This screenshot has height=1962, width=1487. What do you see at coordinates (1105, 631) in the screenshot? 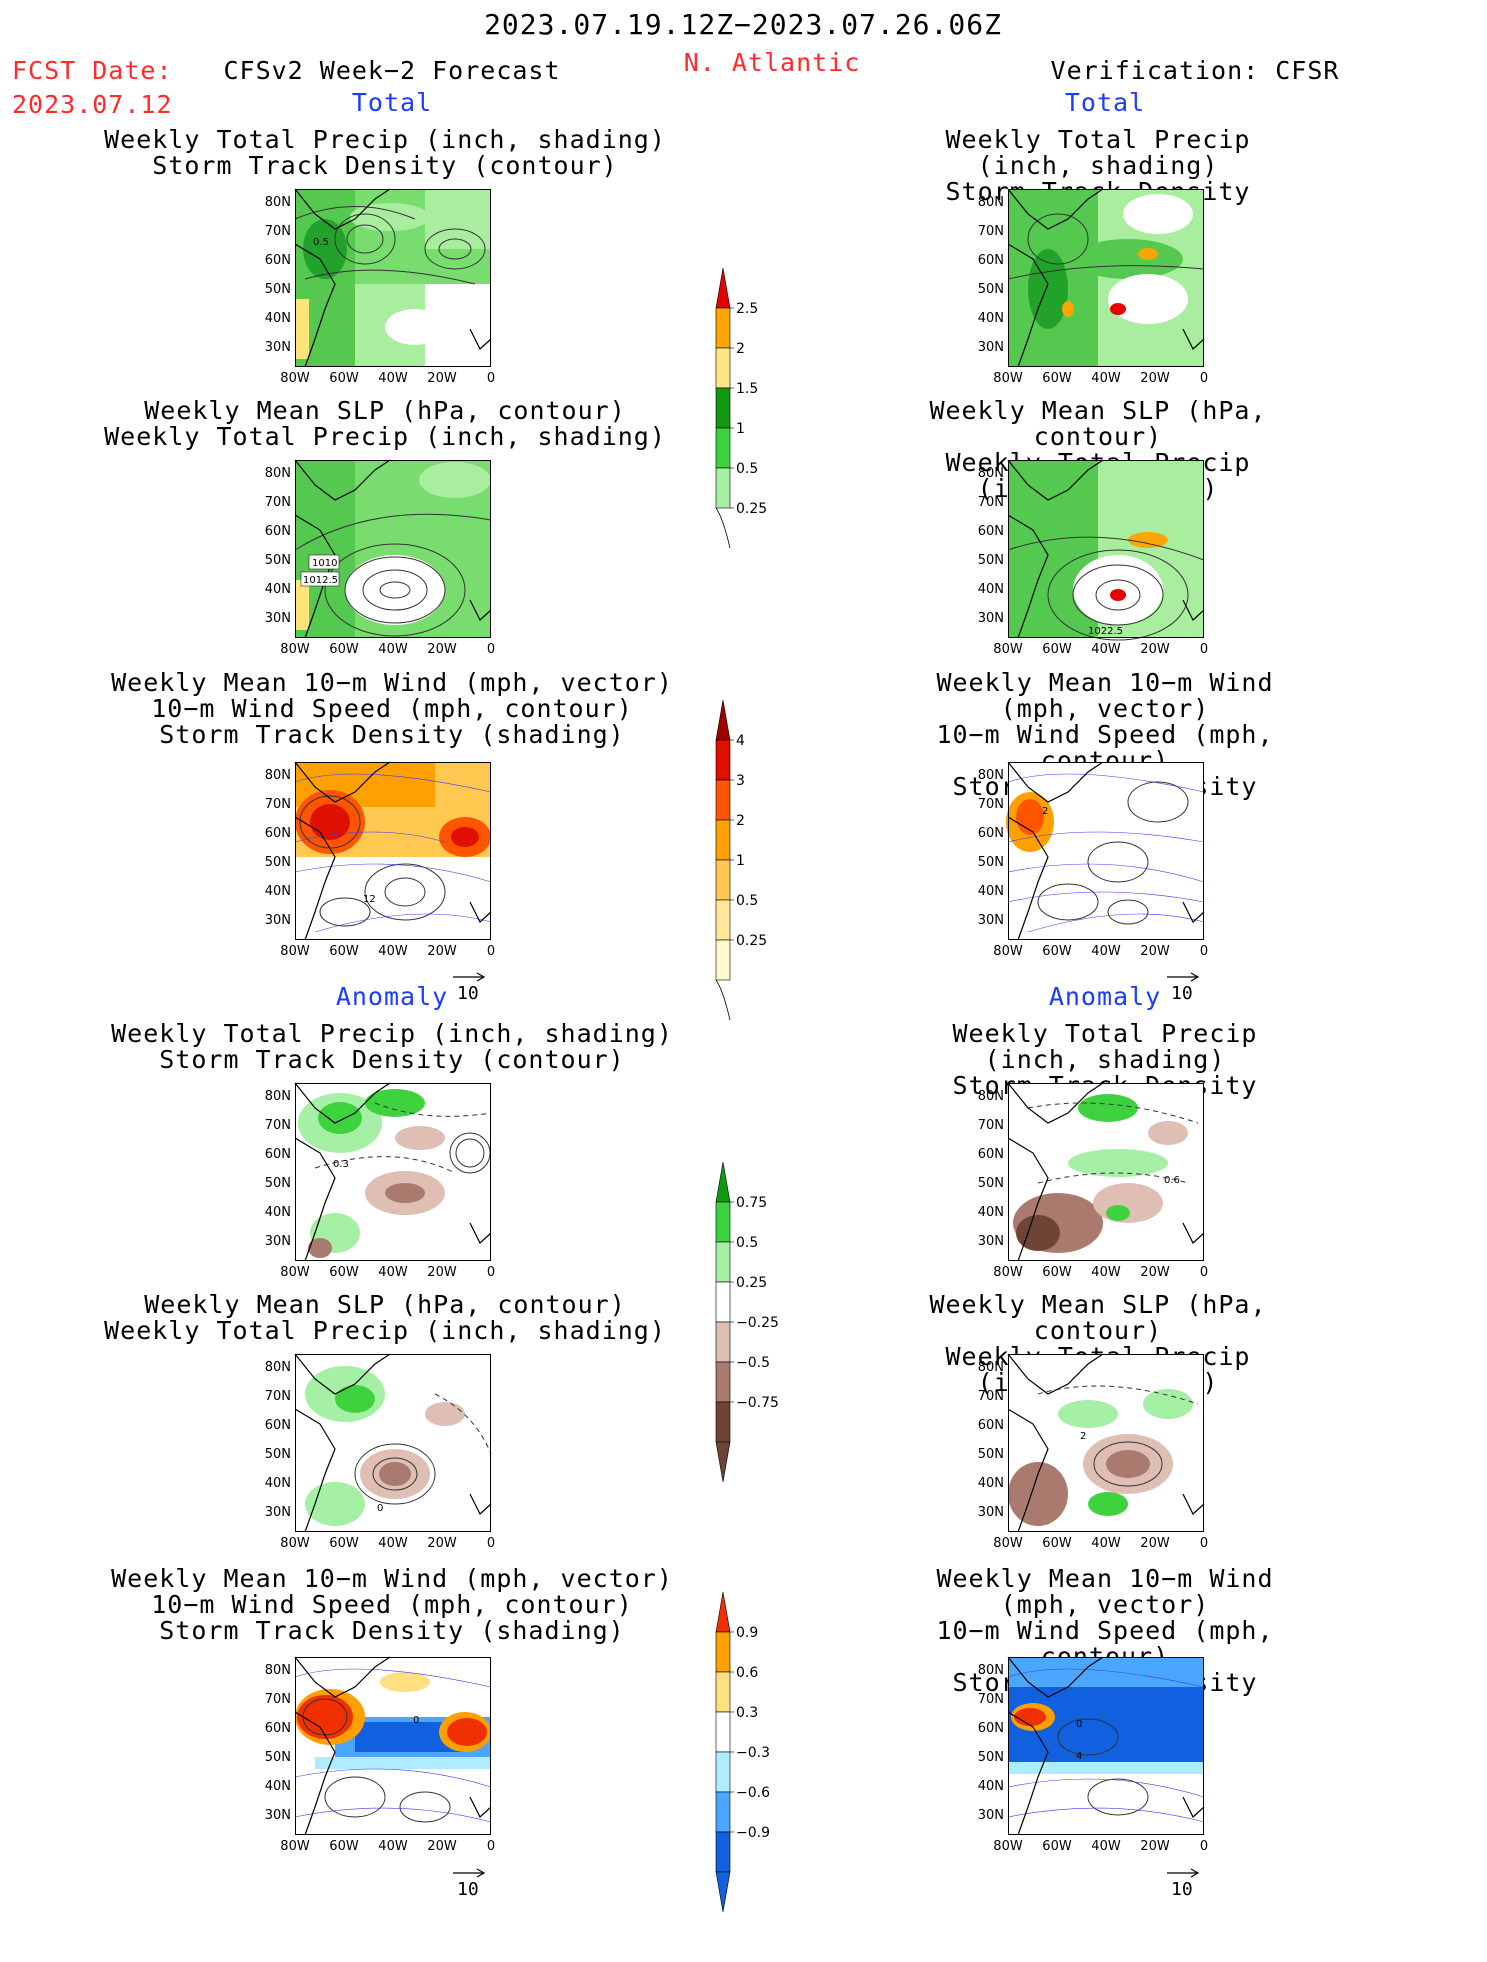
I see `contour-label: 1022.5` at bounding box center [1105, 631].